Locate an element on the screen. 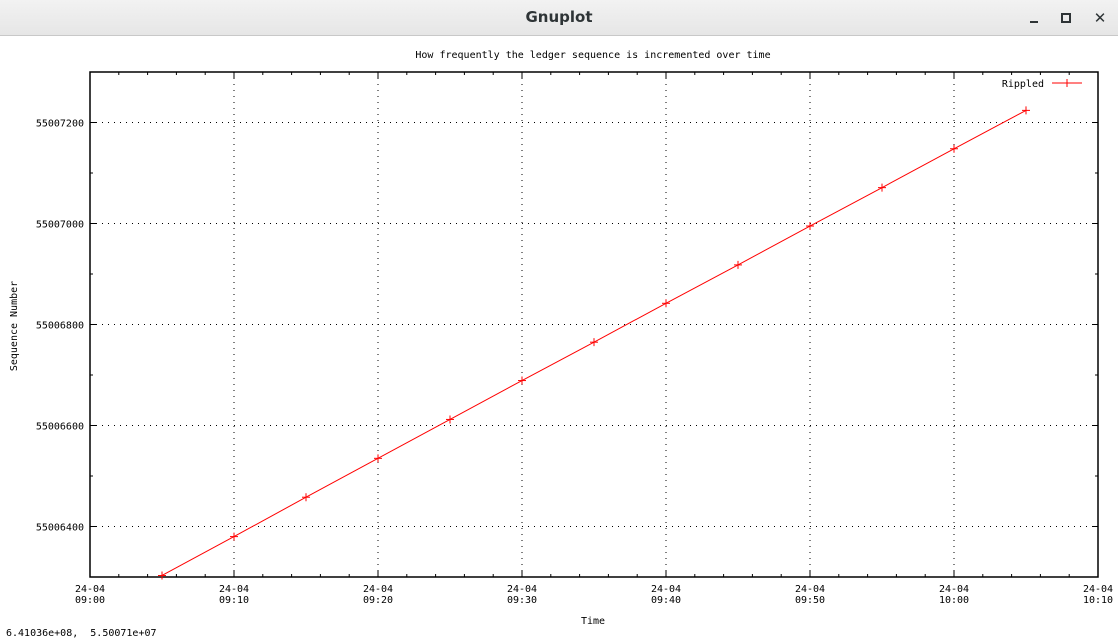  legend-label: Rippled is located at coordinates (1023, 84).